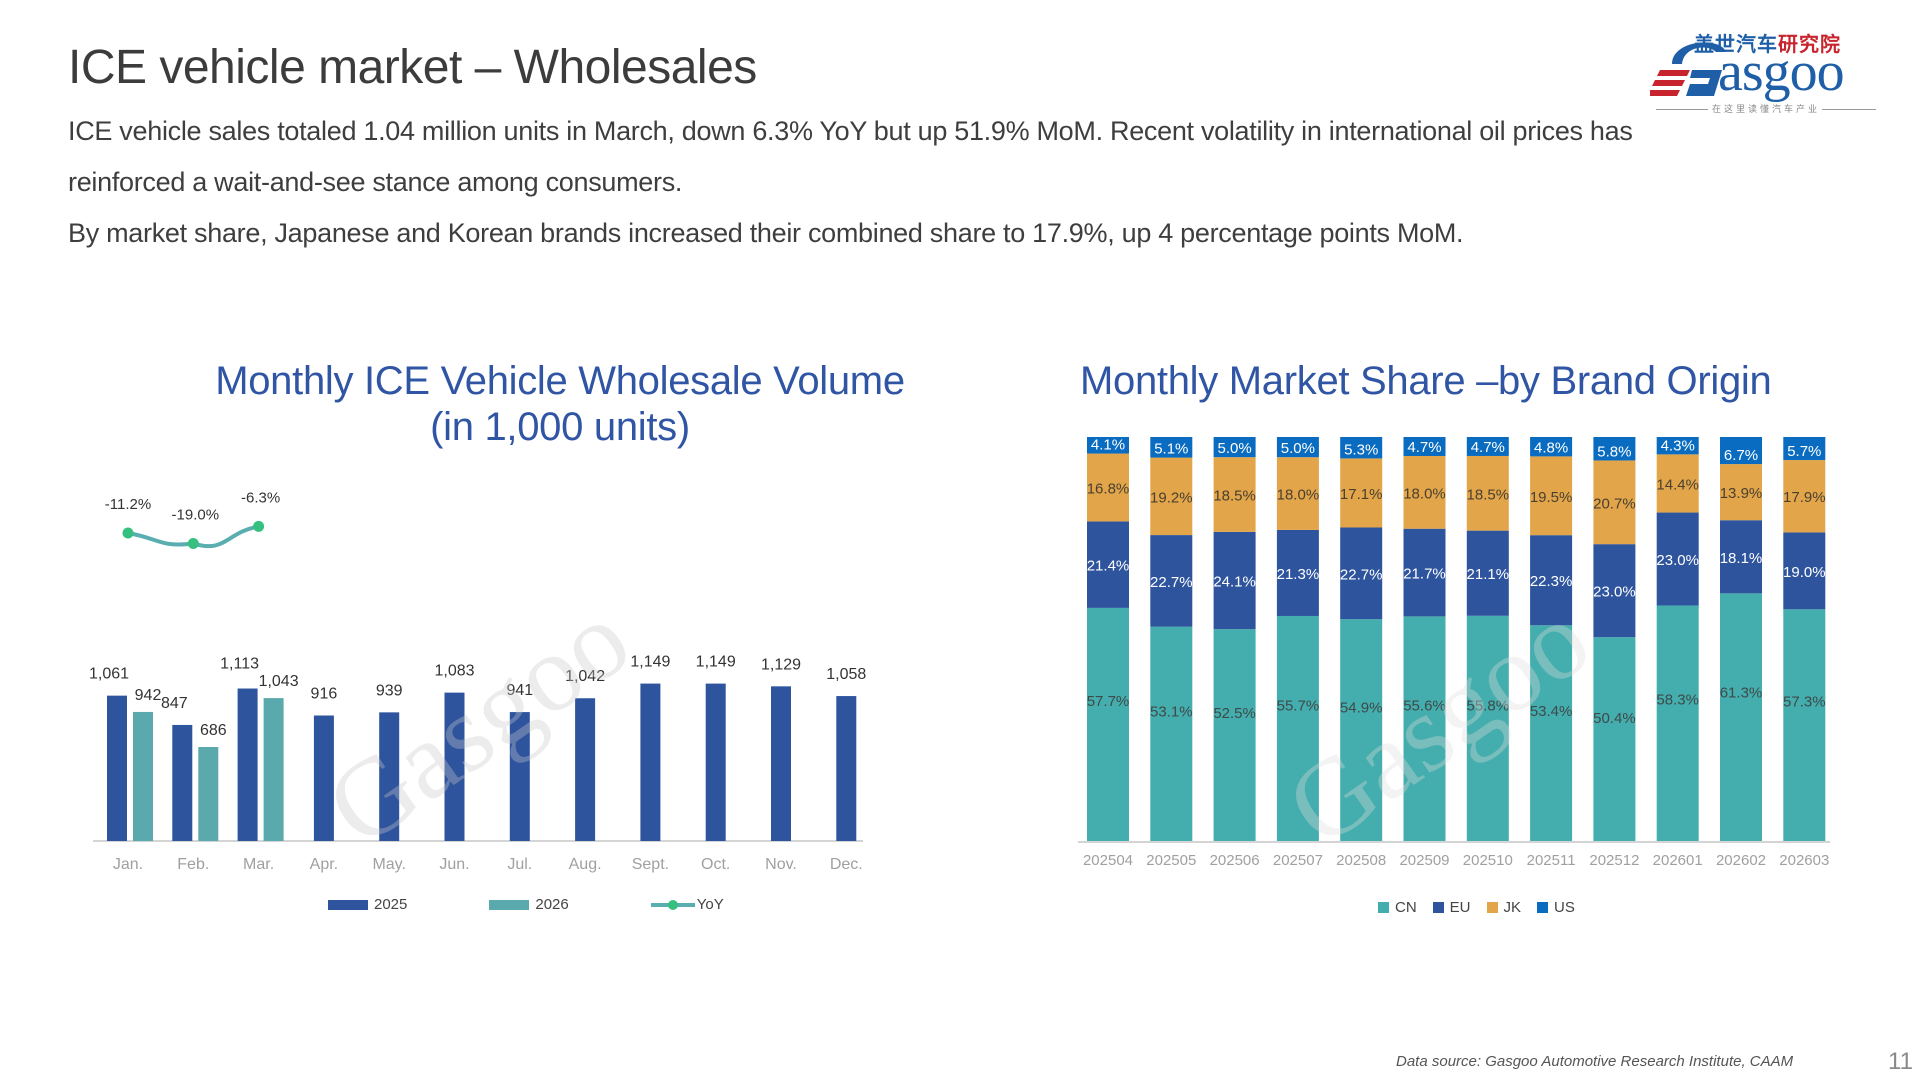  I want to click on left-chart-legend: 2025 2026 YoY, so click(539, 904).